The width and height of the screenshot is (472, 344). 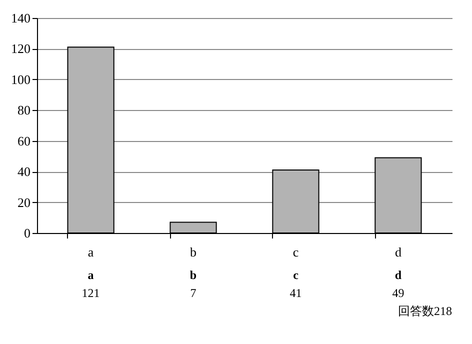 I want to click on y-tick-label: 80, so click(x=24, y=110).